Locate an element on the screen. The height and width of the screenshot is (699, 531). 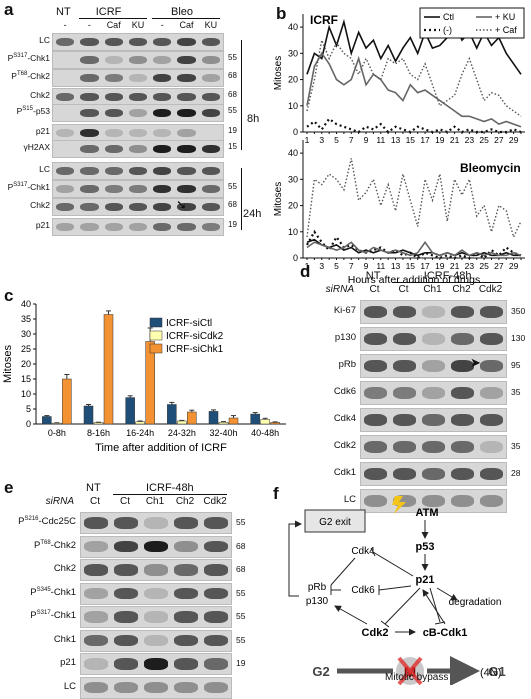
y-tick-label: 30 is located at coordinates (26, 334).